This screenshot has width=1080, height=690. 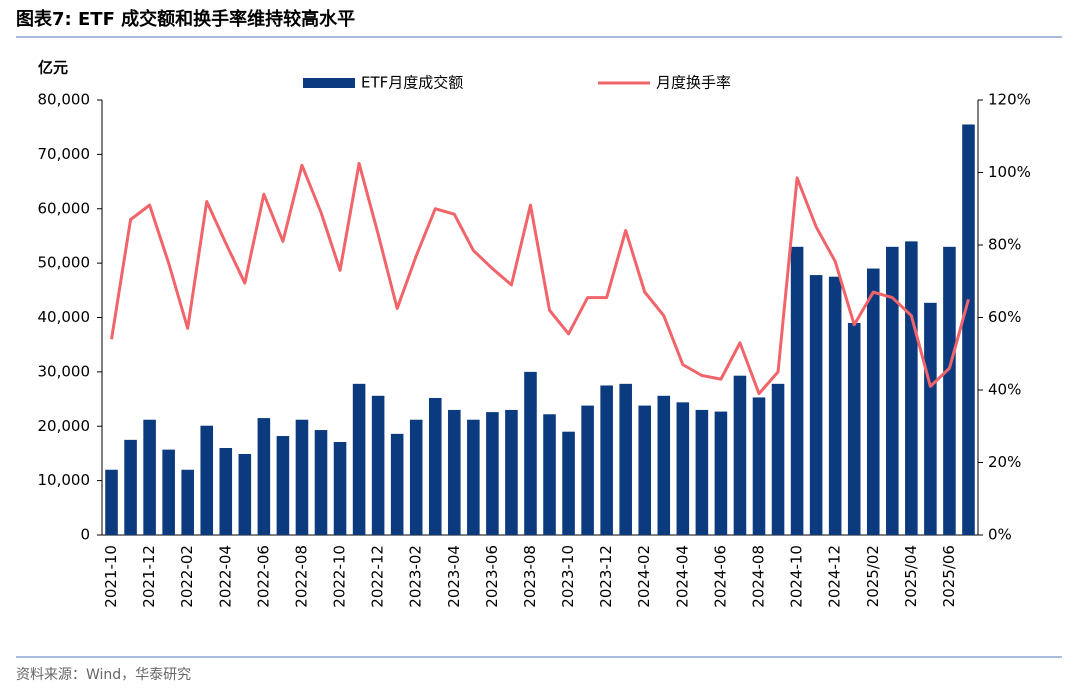 What do you see at coordinates (149, 576) in the screenshot?
I see `x-tick-label: 2021-12` at bounding box center [149, 576].